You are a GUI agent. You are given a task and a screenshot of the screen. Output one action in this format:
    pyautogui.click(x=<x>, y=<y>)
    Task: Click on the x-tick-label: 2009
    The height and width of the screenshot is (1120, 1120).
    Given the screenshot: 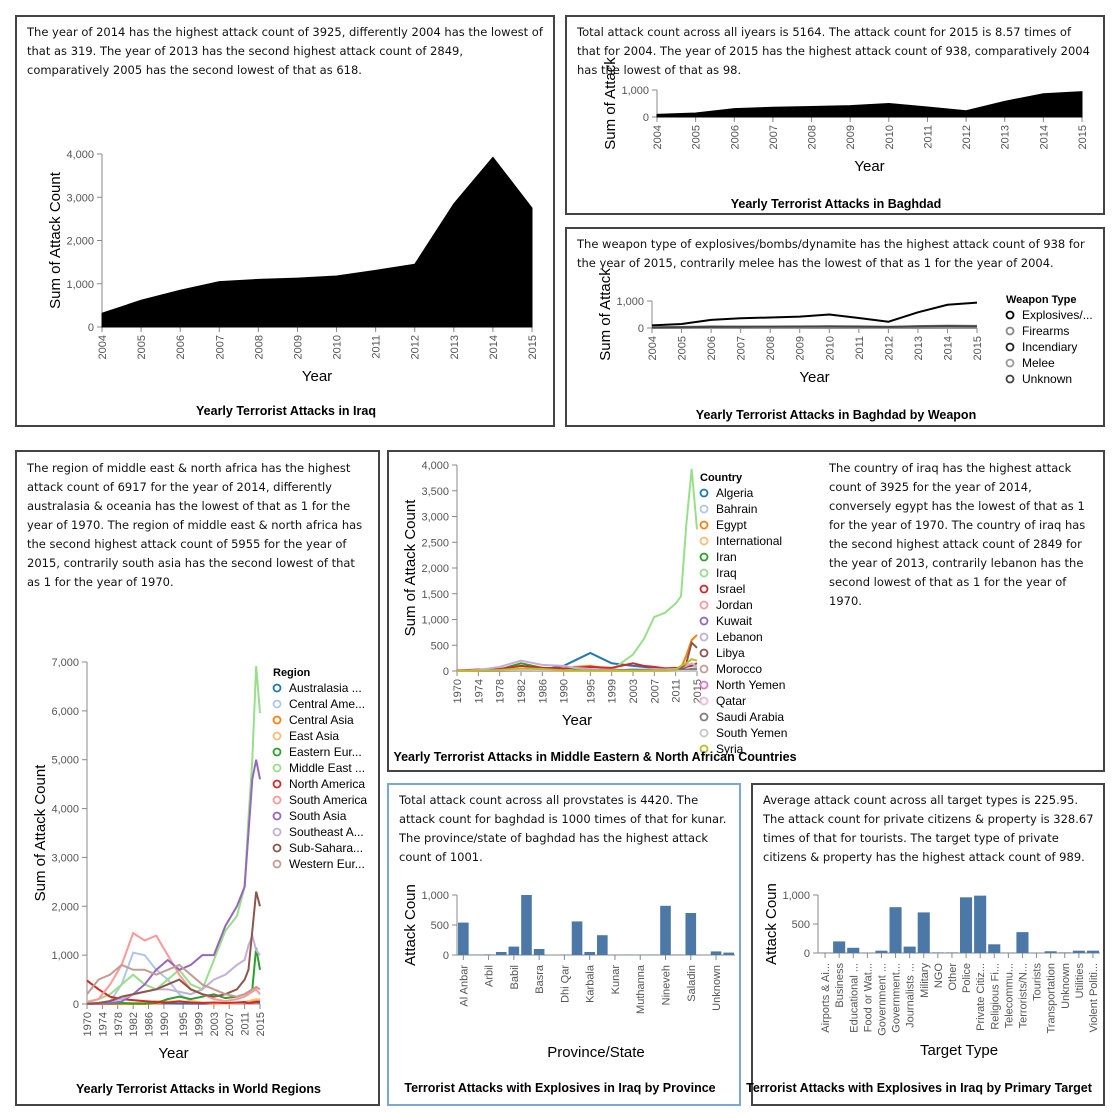 What is the action you would take?
    pyautogui.click(x=801, y=348)
    